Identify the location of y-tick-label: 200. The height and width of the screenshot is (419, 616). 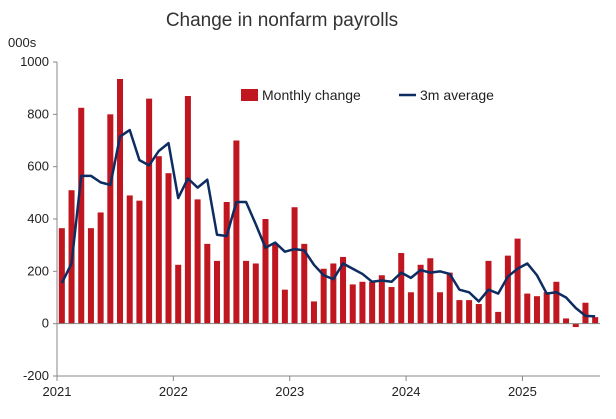
(38, 270).